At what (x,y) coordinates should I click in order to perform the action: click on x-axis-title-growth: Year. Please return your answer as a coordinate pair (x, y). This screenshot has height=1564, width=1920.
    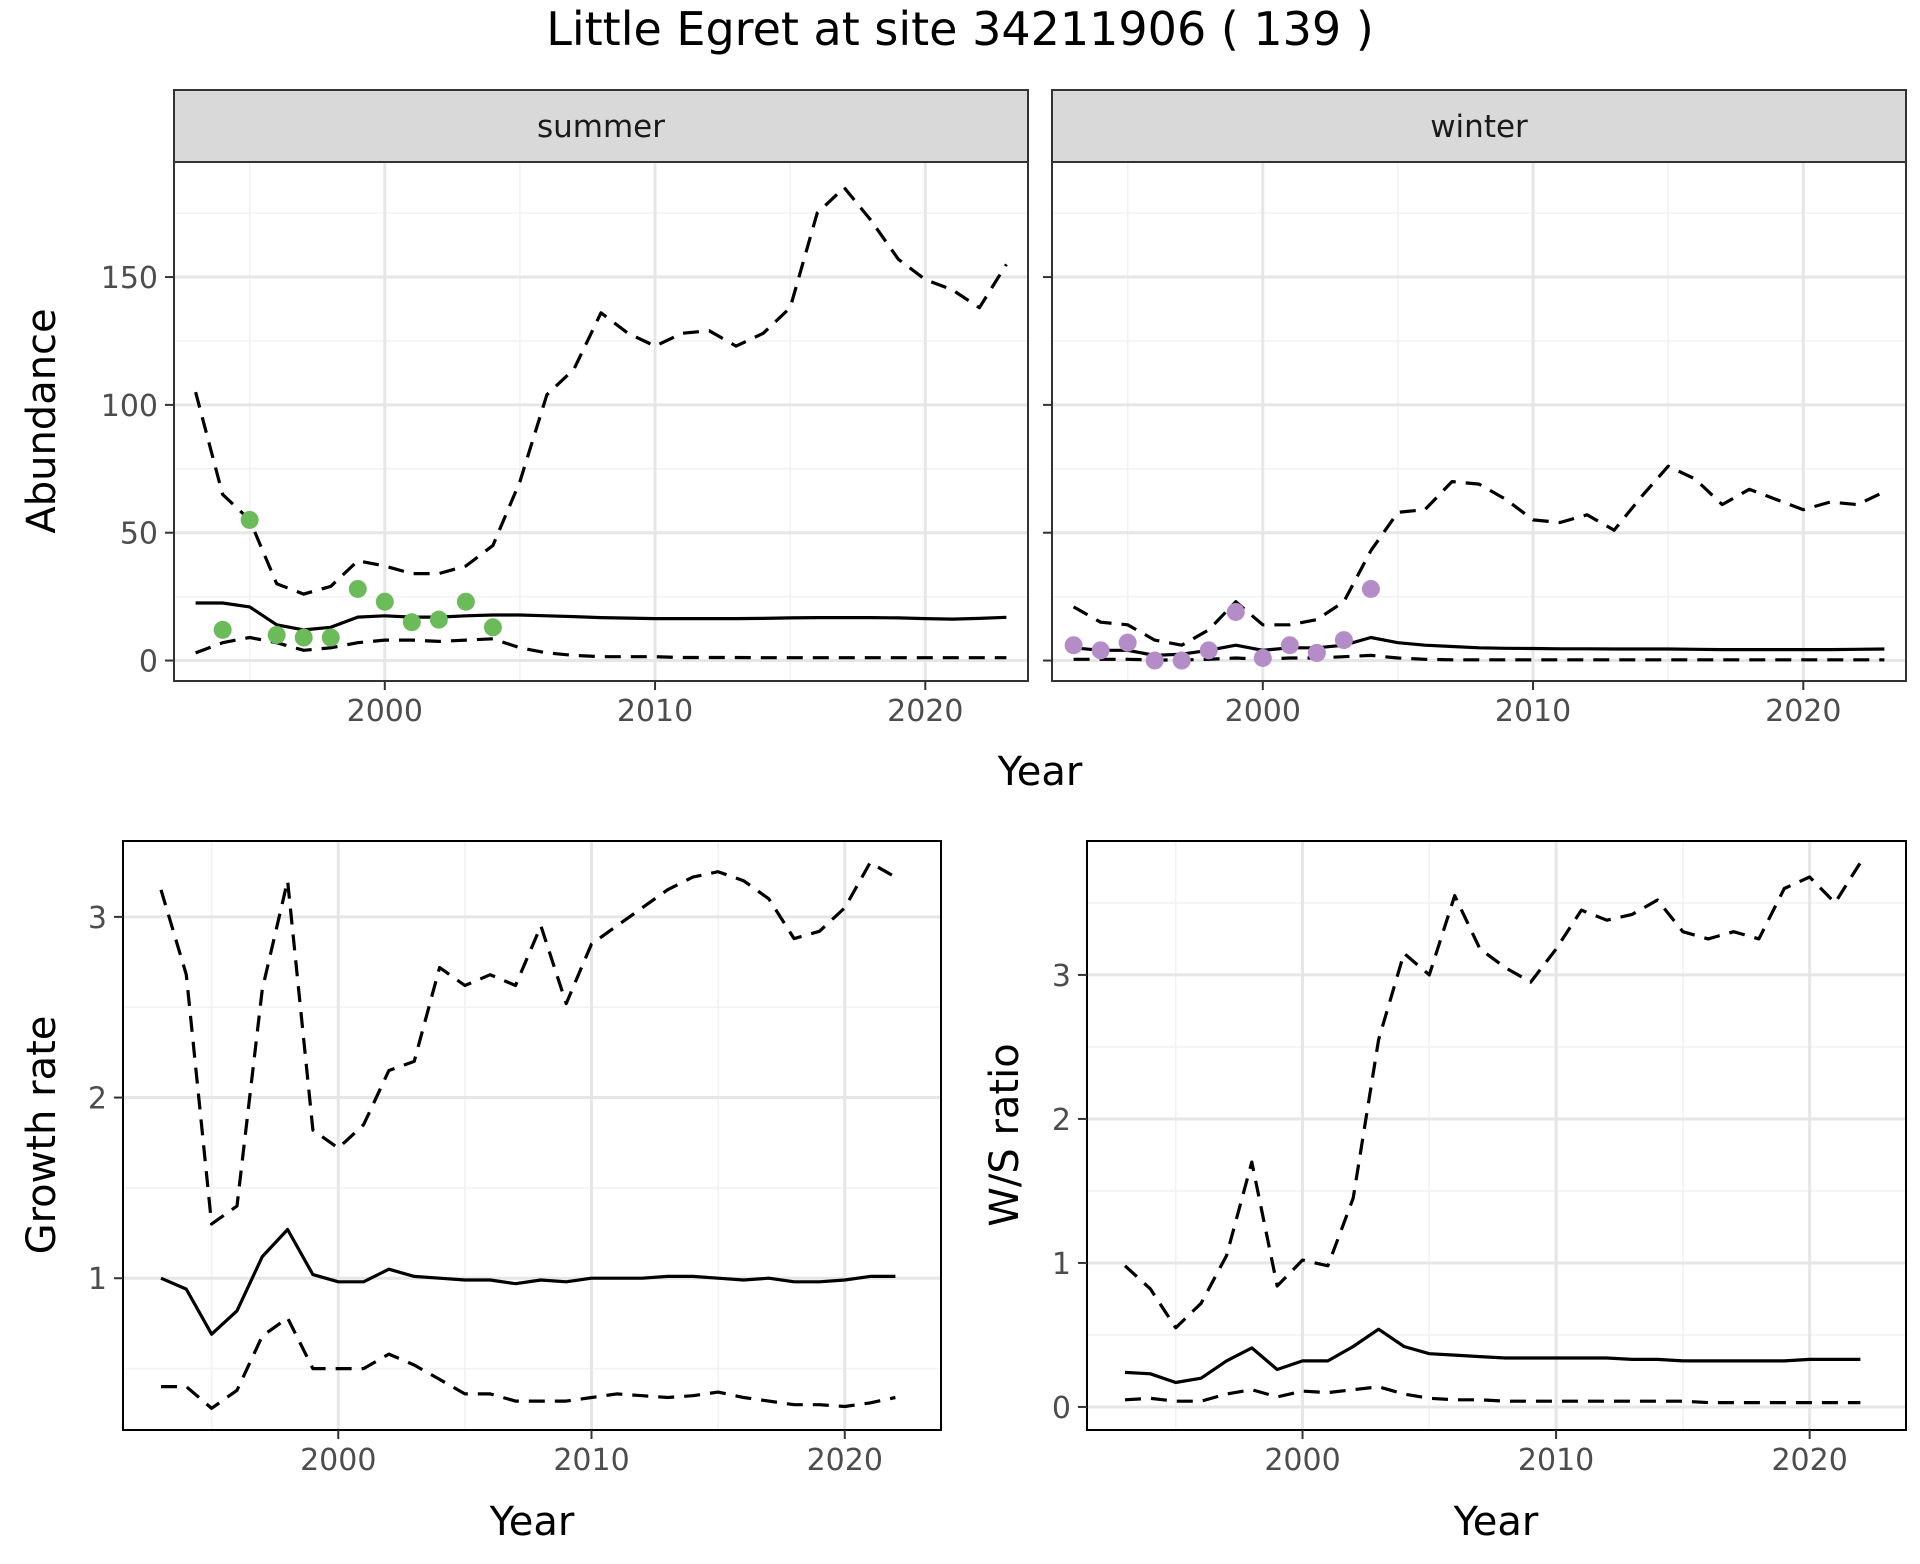
    Looking at the image, I should click on (532, 1522).